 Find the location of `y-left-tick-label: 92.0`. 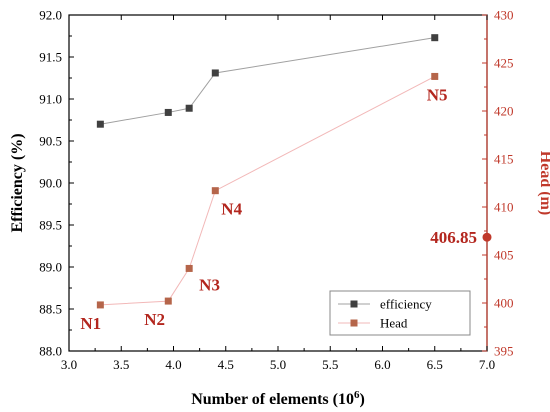

y-left-tick-label: 92.0 is located at coordinates (50, 15).